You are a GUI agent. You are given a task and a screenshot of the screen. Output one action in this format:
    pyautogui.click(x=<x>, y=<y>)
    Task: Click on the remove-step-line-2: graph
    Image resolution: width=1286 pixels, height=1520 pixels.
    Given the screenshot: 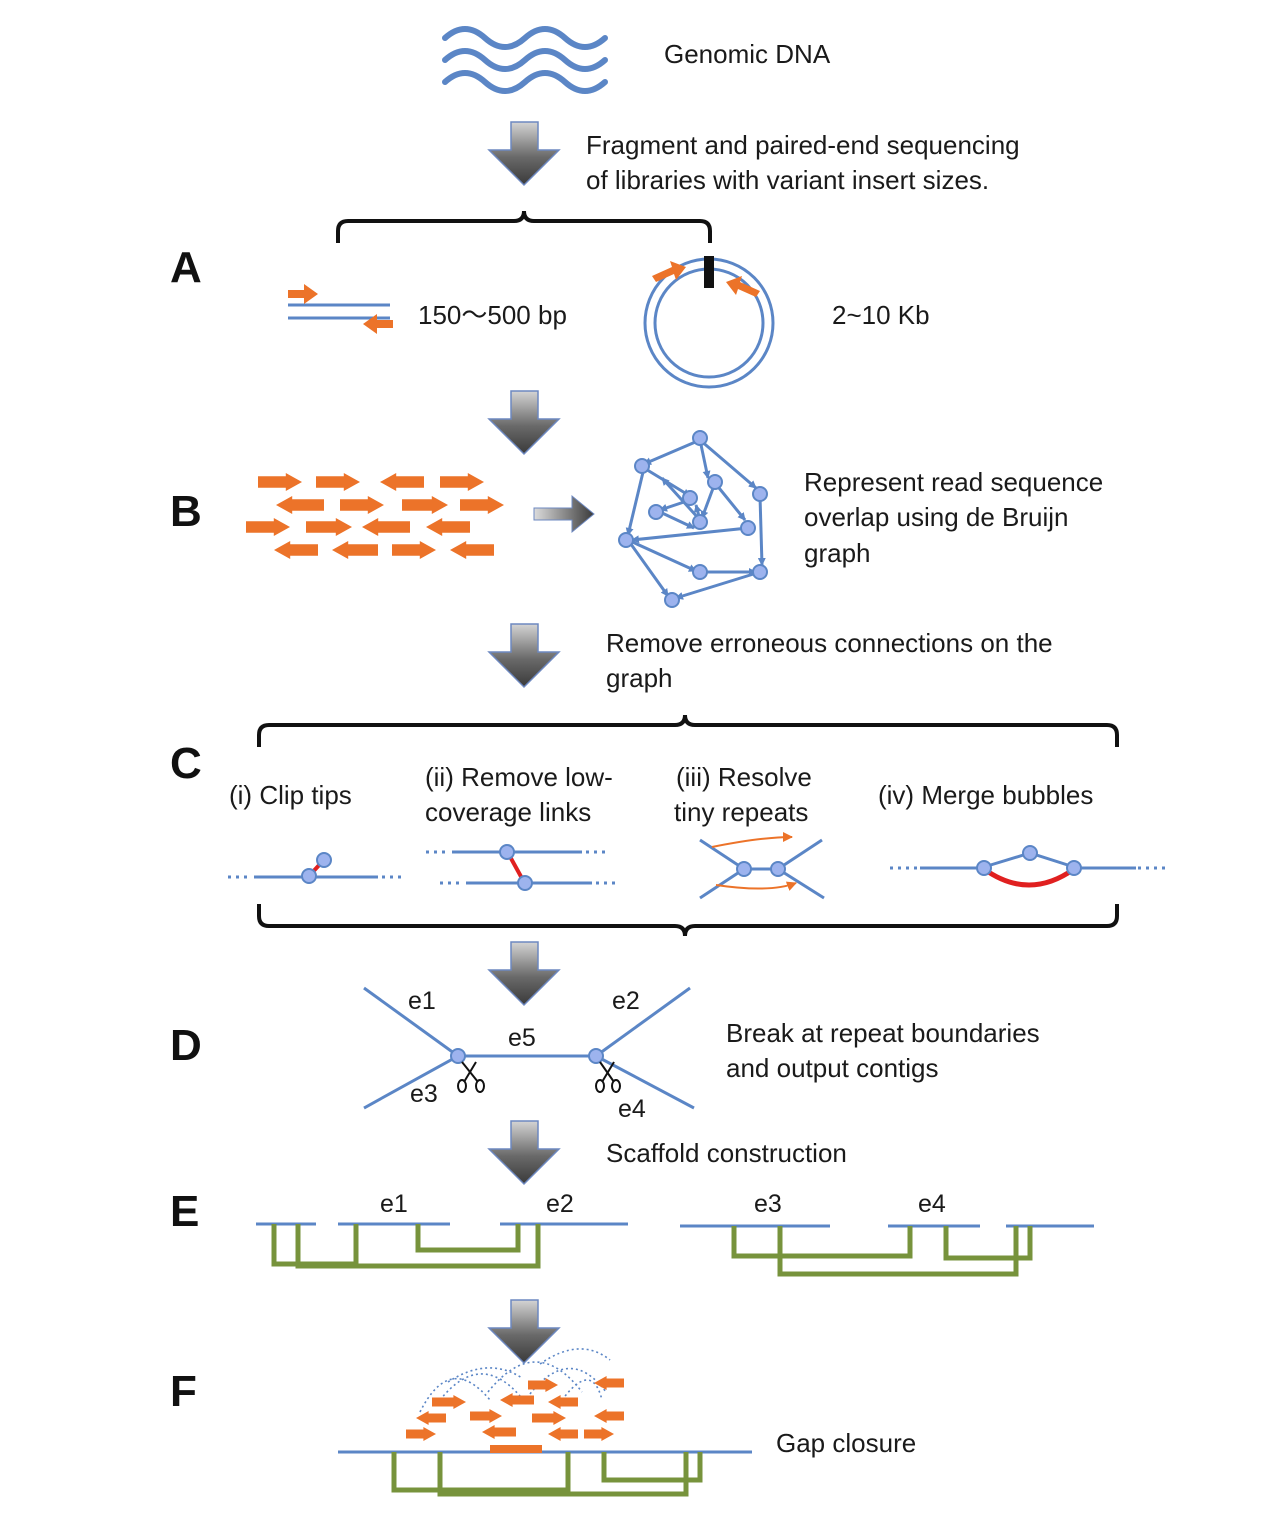 What is the action you would take?
    pyautogui.click(x=639, y=678)
    